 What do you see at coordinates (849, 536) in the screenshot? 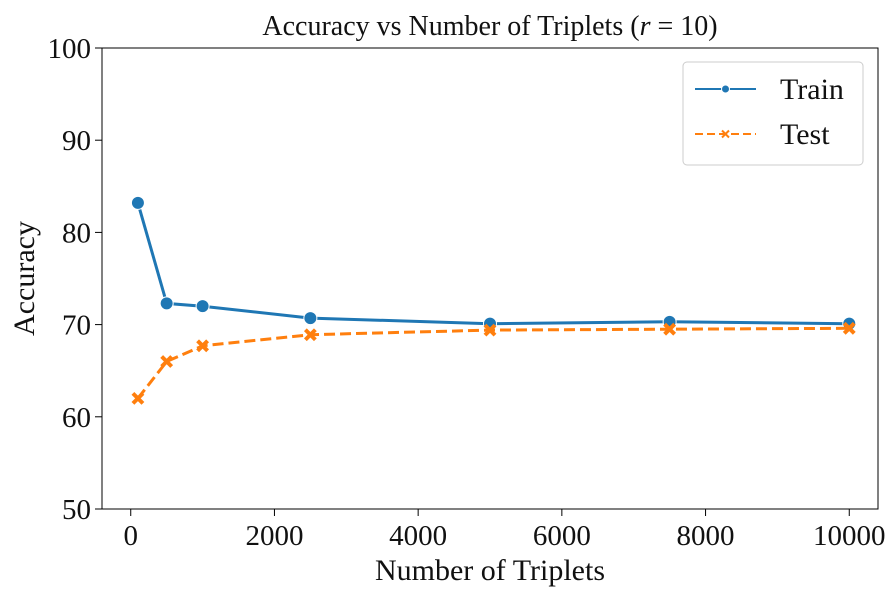
I see `x-tick-label: 10000` at bounding box center [849, 536].